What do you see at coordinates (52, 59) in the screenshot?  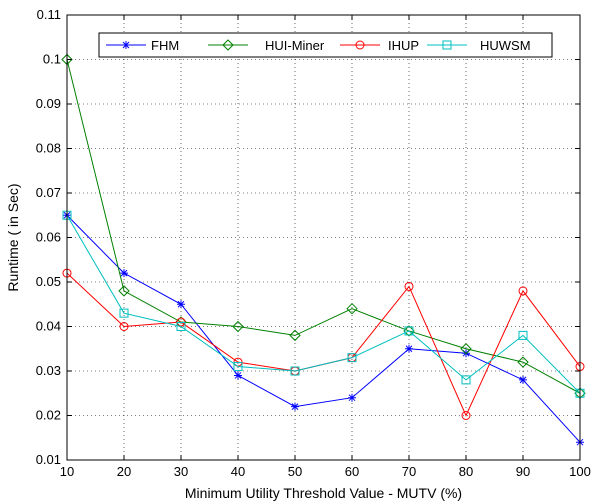 I see `y-tick-label: 0.1` at bounding box center [52, 59].